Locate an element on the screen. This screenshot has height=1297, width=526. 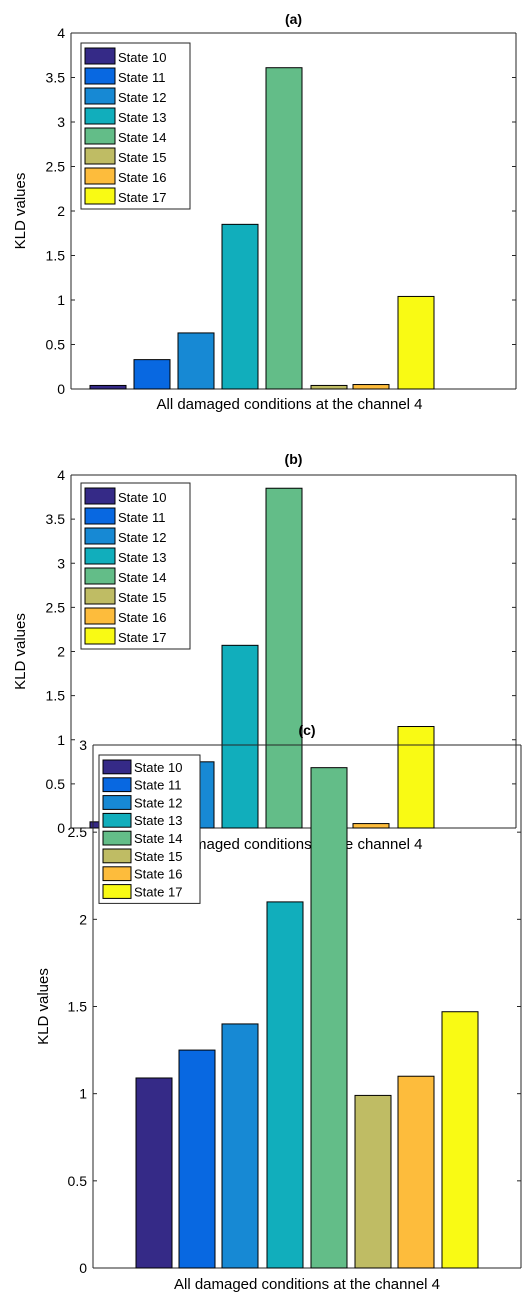
chart-title: (a) is located at coordinates (293, 19).